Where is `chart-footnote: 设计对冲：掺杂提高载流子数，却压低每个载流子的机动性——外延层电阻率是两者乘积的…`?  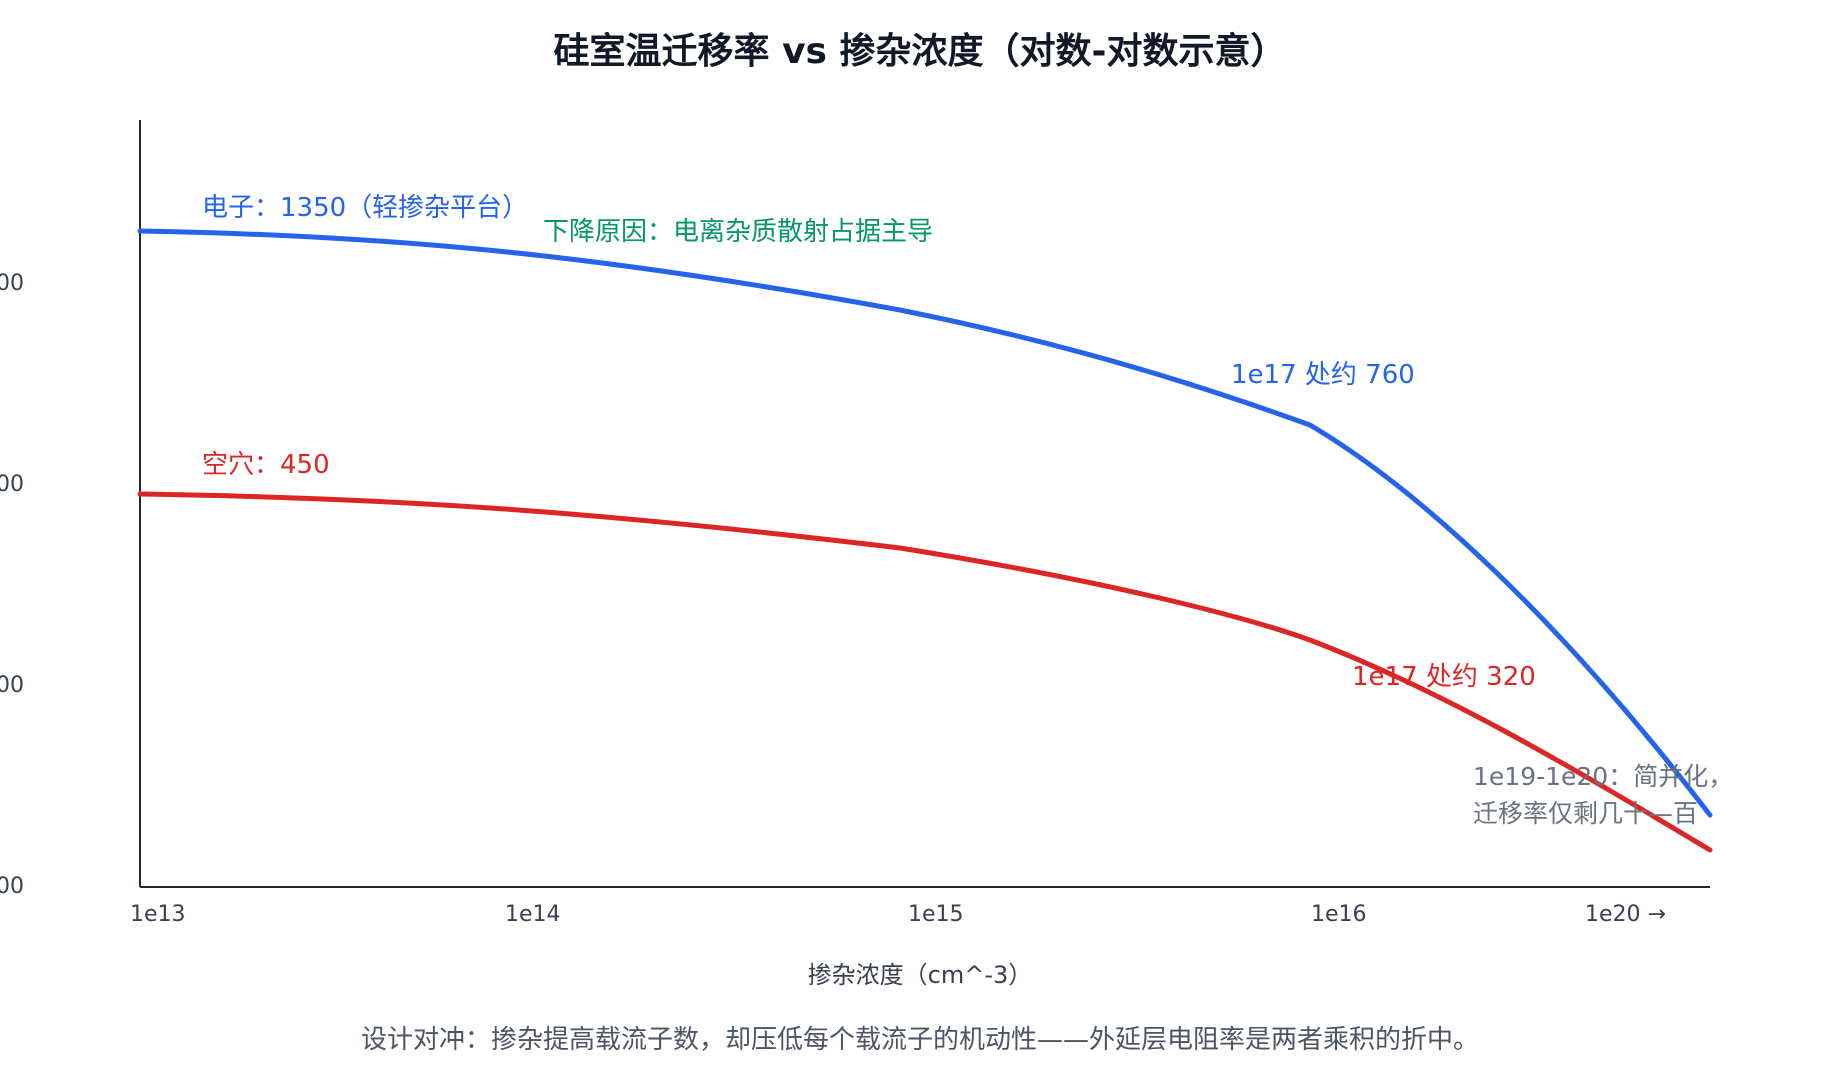 chart-footnote: 设计对冲：掺杂提高载流子数，却压低每个载流子的机动性——外延层电阻率是两者乘积的… is located at coordinates (920, 1040).